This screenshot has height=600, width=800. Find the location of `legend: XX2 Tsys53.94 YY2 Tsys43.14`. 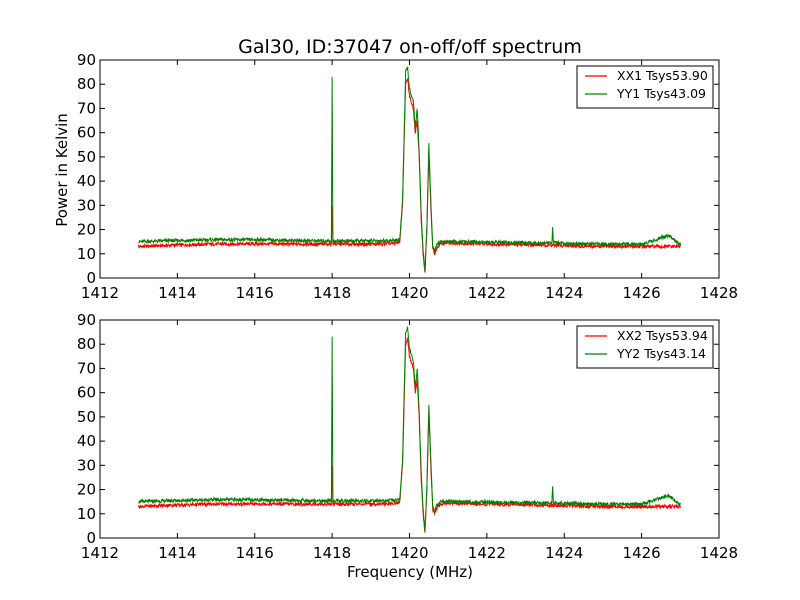

legend: XX2 Tsys53.94 YY2 Tsys43.14 is located at coordinates (645, 347).